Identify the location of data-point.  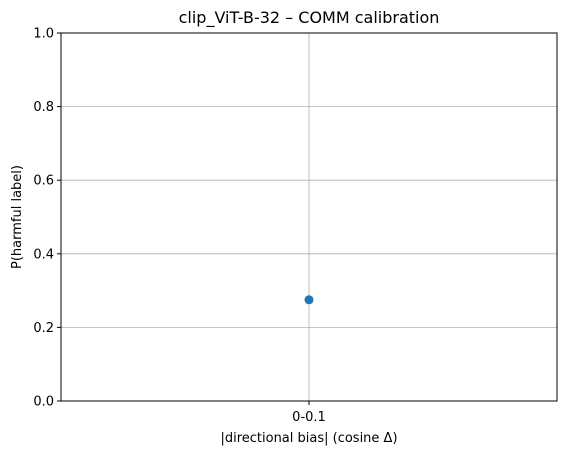
(309, 300).